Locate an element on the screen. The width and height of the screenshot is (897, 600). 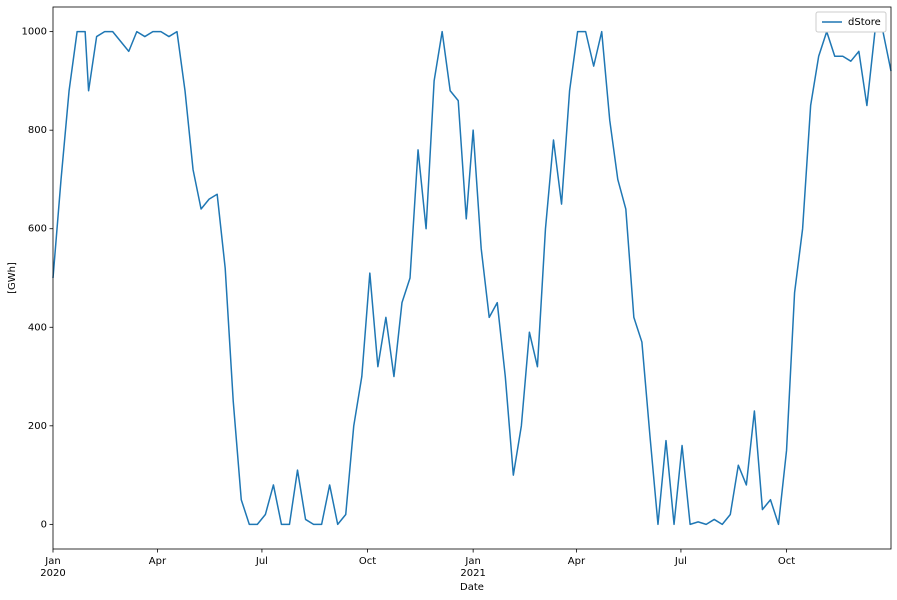
legend-label: dStore is located at coordinates (864, 22).